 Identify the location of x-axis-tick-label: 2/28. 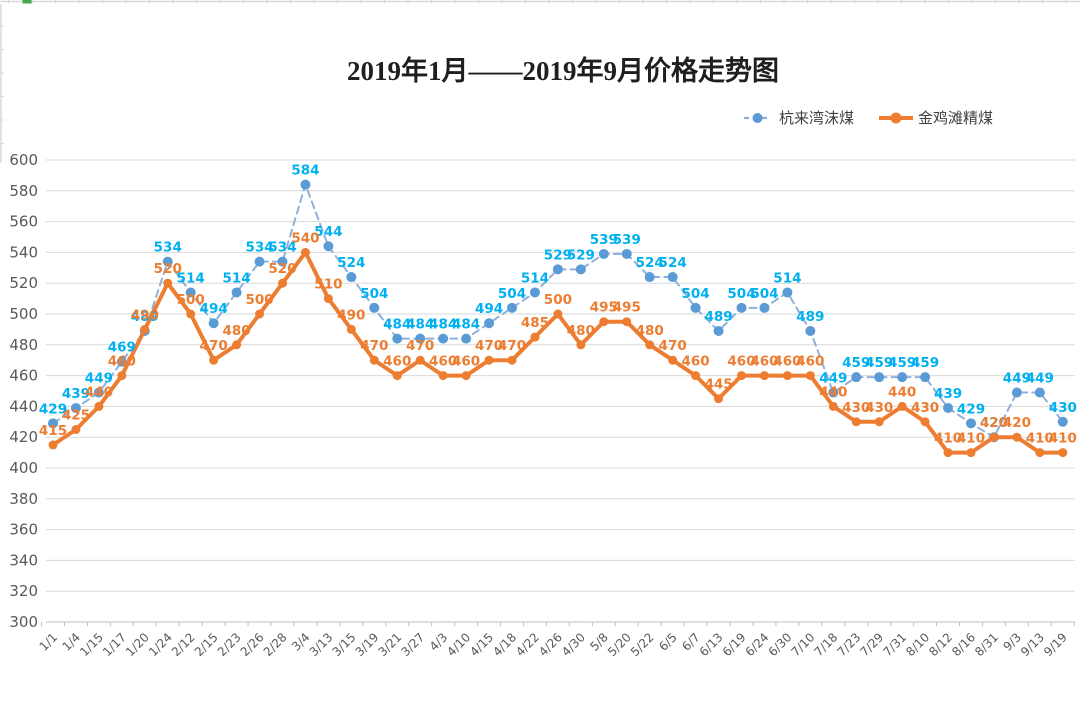
(275, 644).